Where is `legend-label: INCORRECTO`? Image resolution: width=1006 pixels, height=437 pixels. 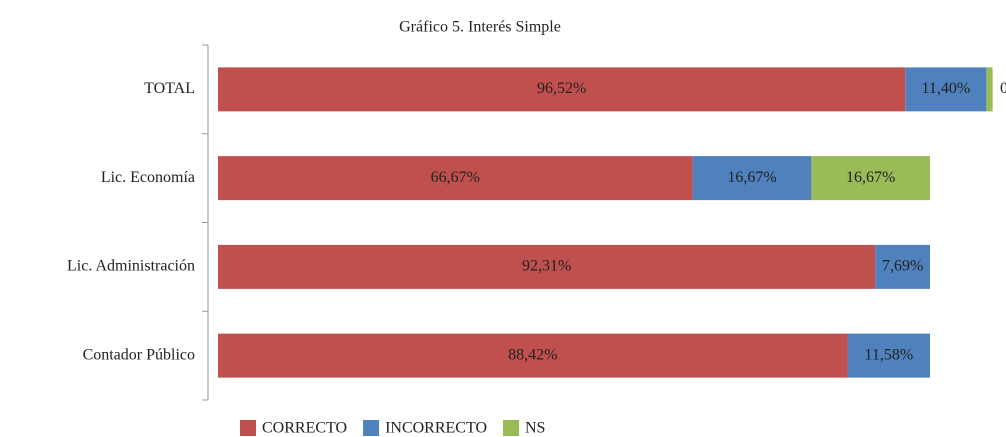 legend-label: INCORRECTO is located at coordinates (436, 428).